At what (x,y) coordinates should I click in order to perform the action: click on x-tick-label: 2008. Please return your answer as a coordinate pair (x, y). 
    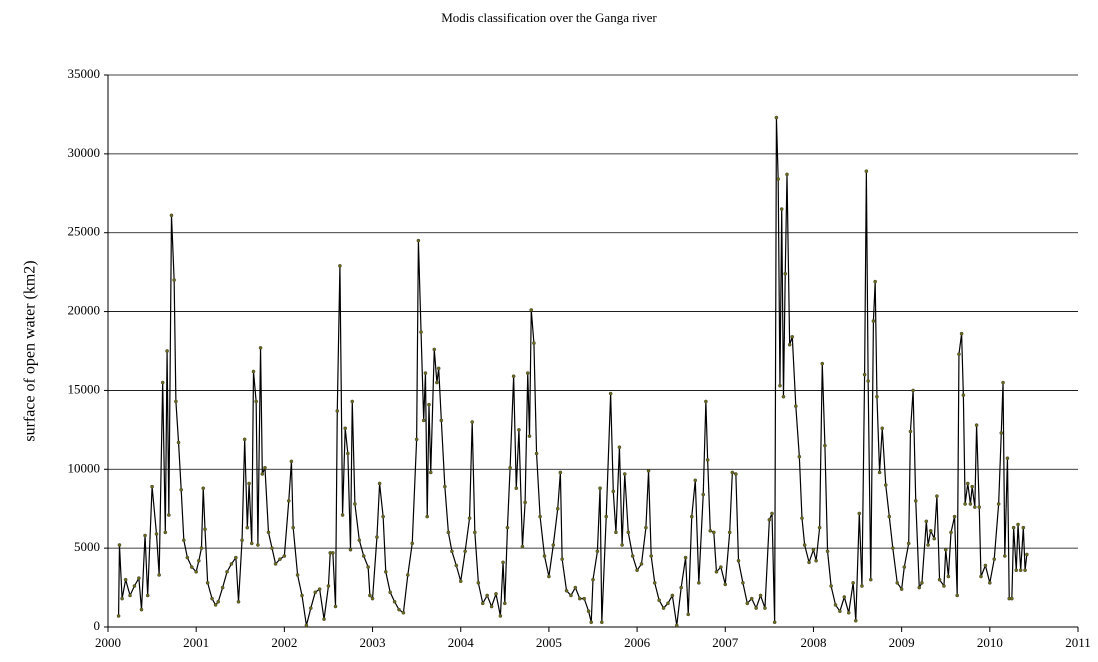
    Looking at the image, I should click on (813, 642).